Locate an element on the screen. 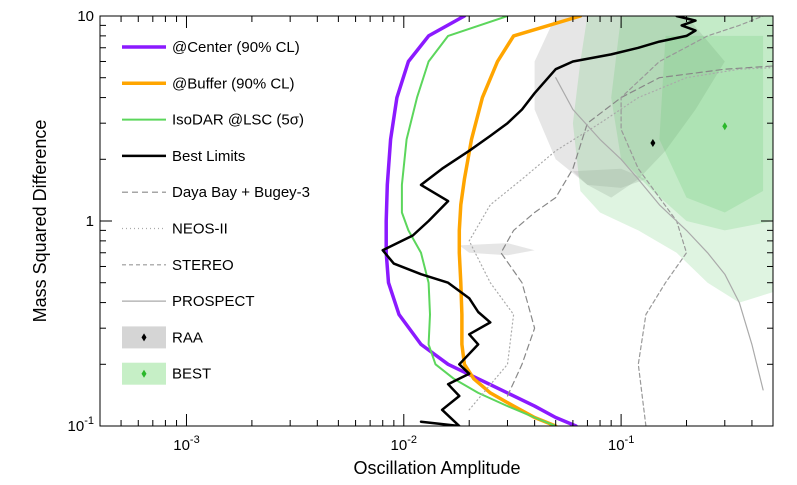 The width and height of the screenshot is (797, 485). legend-item-raa: RAA is located at coordinates (162, 337).